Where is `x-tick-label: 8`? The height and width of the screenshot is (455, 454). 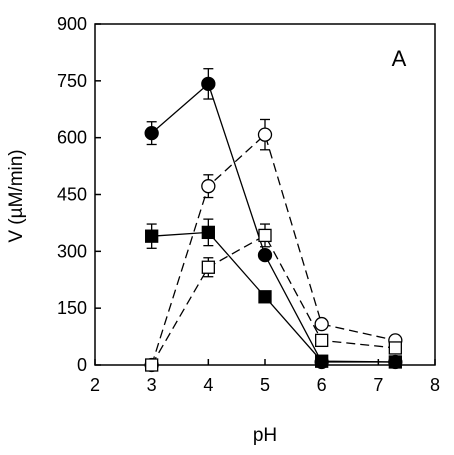
x-tick-label: 8 is located at coordinates (435, 385).